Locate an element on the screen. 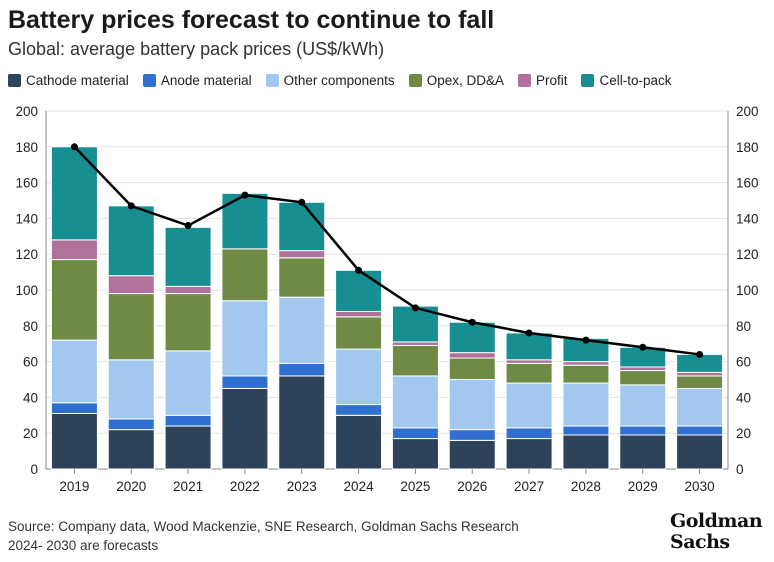  y-tick-label-right: 20 is located at coordinates (743, 433).